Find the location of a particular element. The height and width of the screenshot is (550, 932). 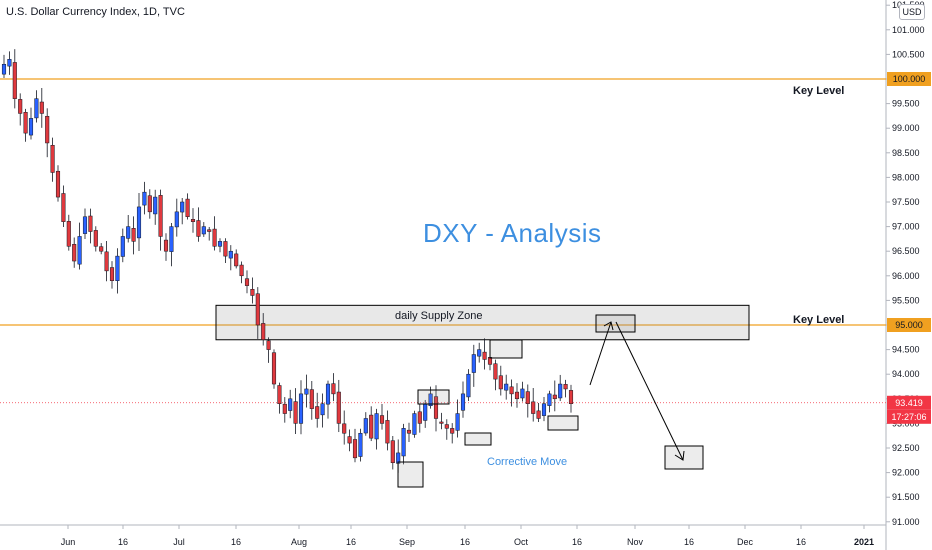

target-box-low is located at coordinates (684, 457).